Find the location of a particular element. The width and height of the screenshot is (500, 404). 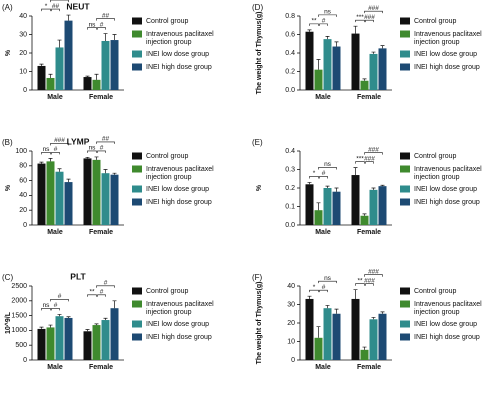

significance-label: ** is located at coordinates (314, 21).